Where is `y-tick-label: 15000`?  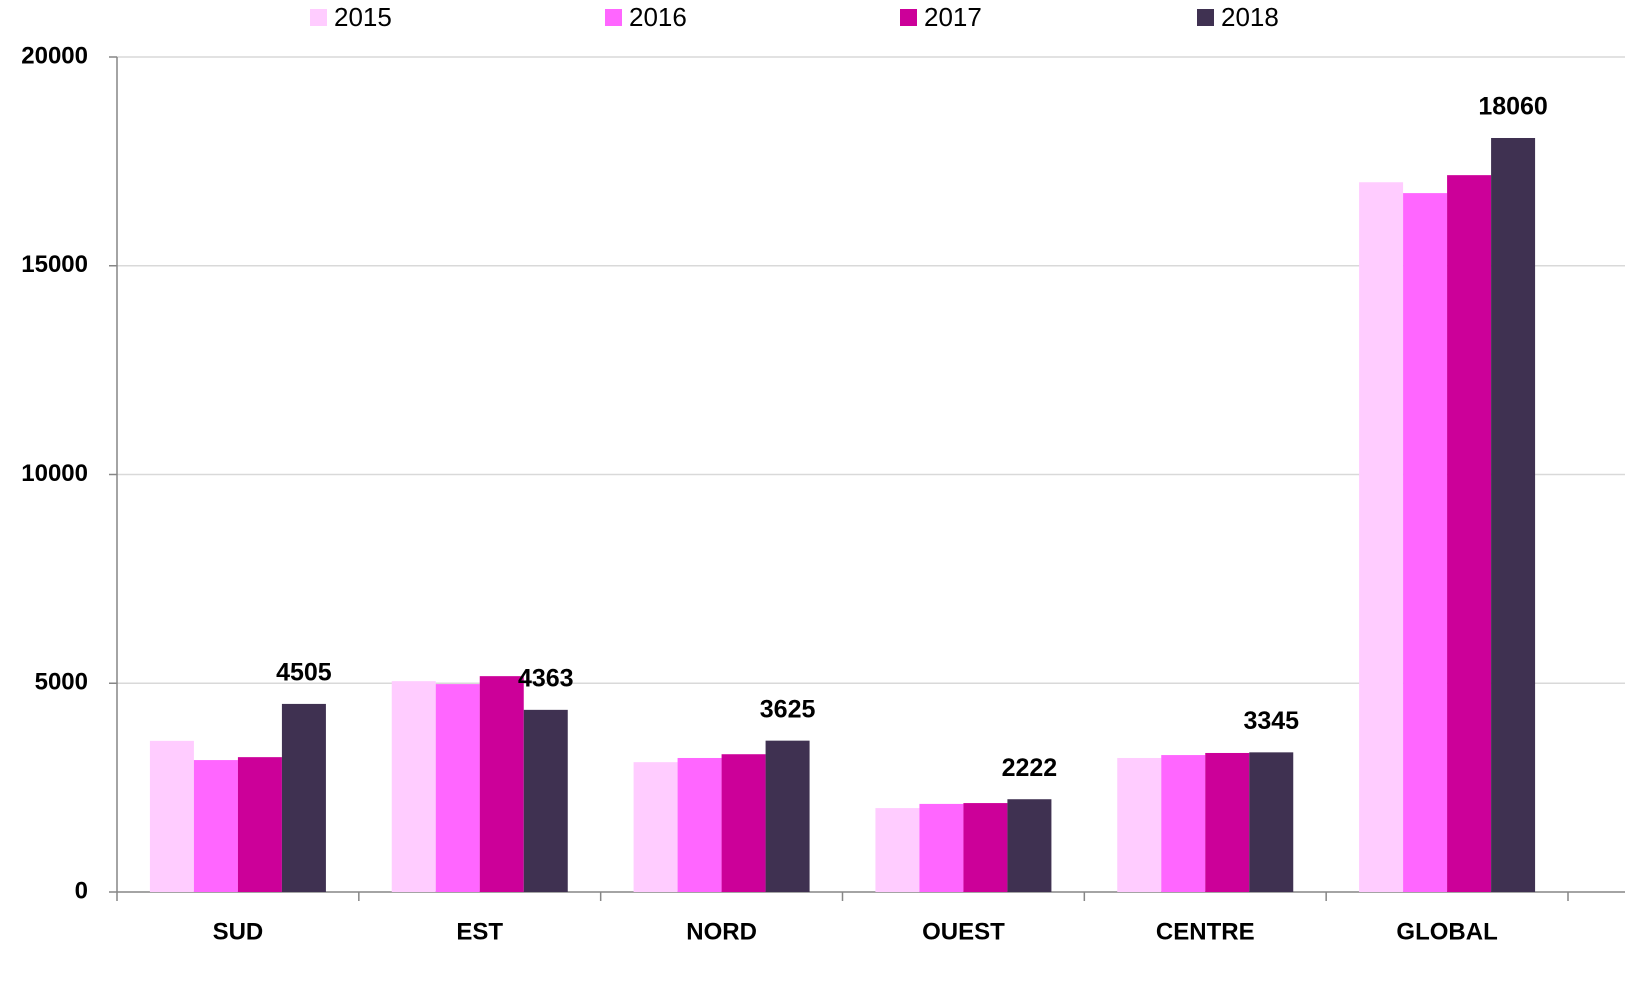
y-tick-label: 15000 is located at coordinates (54, 264).